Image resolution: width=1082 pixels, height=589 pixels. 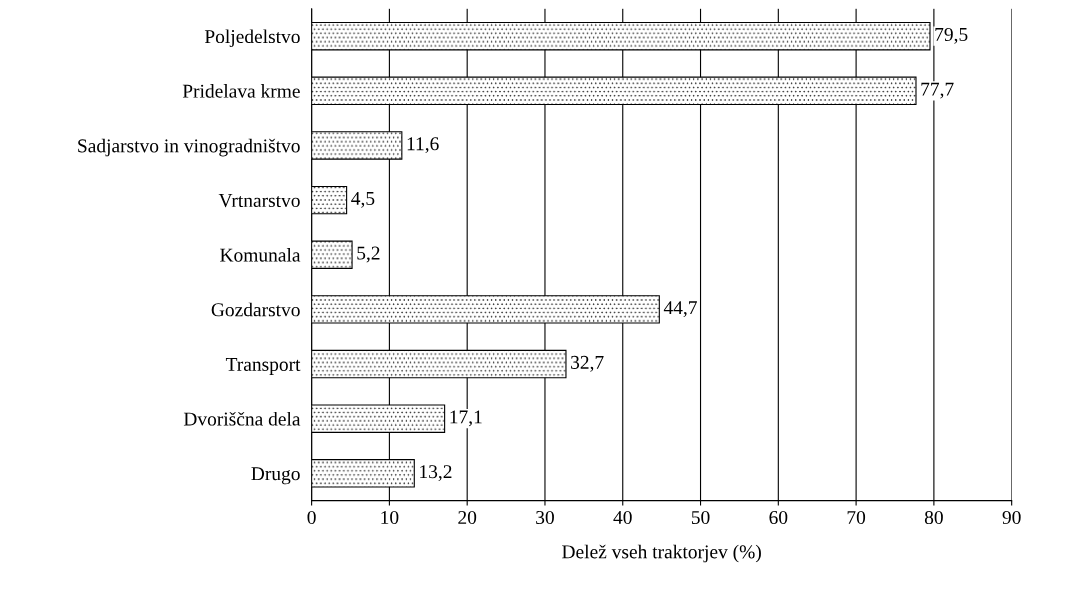 What do you see at coordinates (778, 517) in the screenshot?
I see `x-tick-label: 60` at bounding box center [778, 517].